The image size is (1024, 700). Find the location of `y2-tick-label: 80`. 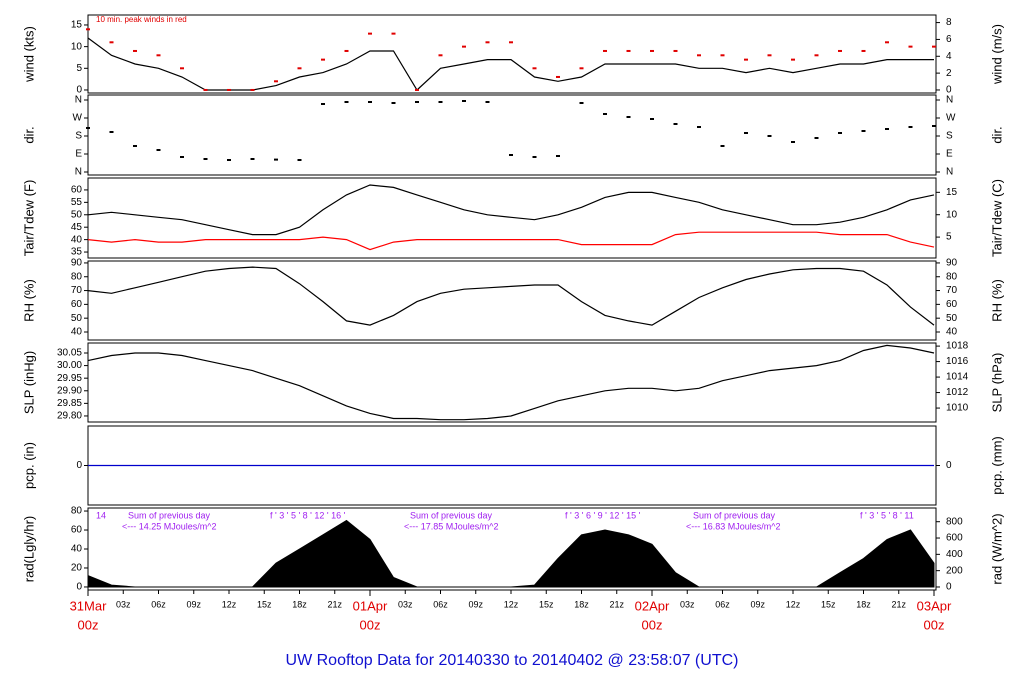

y2-tick-label: 80 is located at coordinates (952, 276).